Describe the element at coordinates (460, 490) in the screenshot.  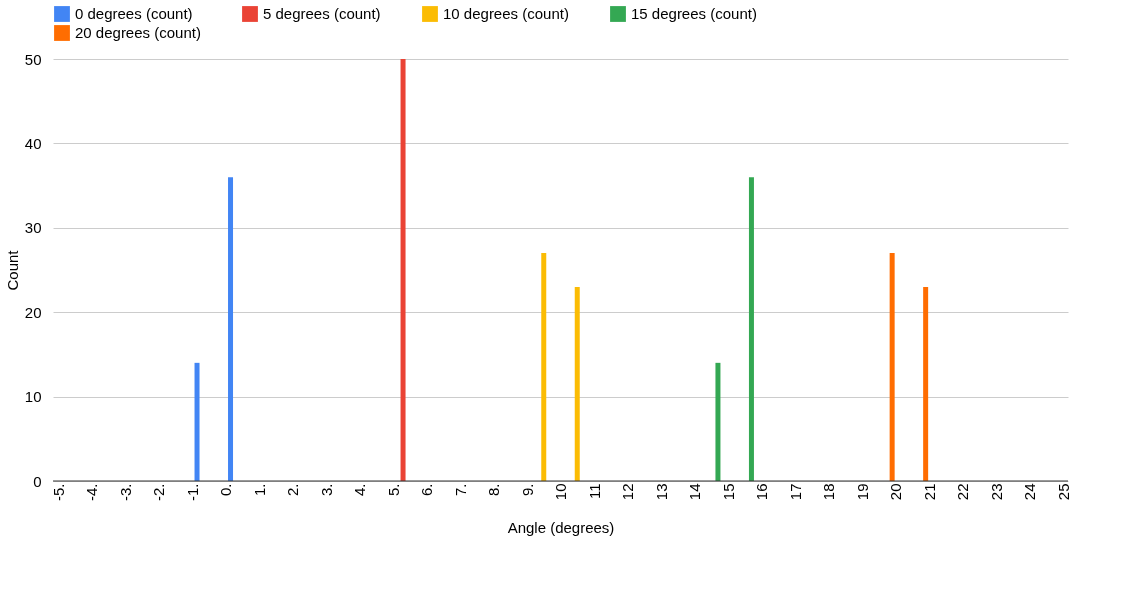
I see `x-tick-label: 7.` at that location.